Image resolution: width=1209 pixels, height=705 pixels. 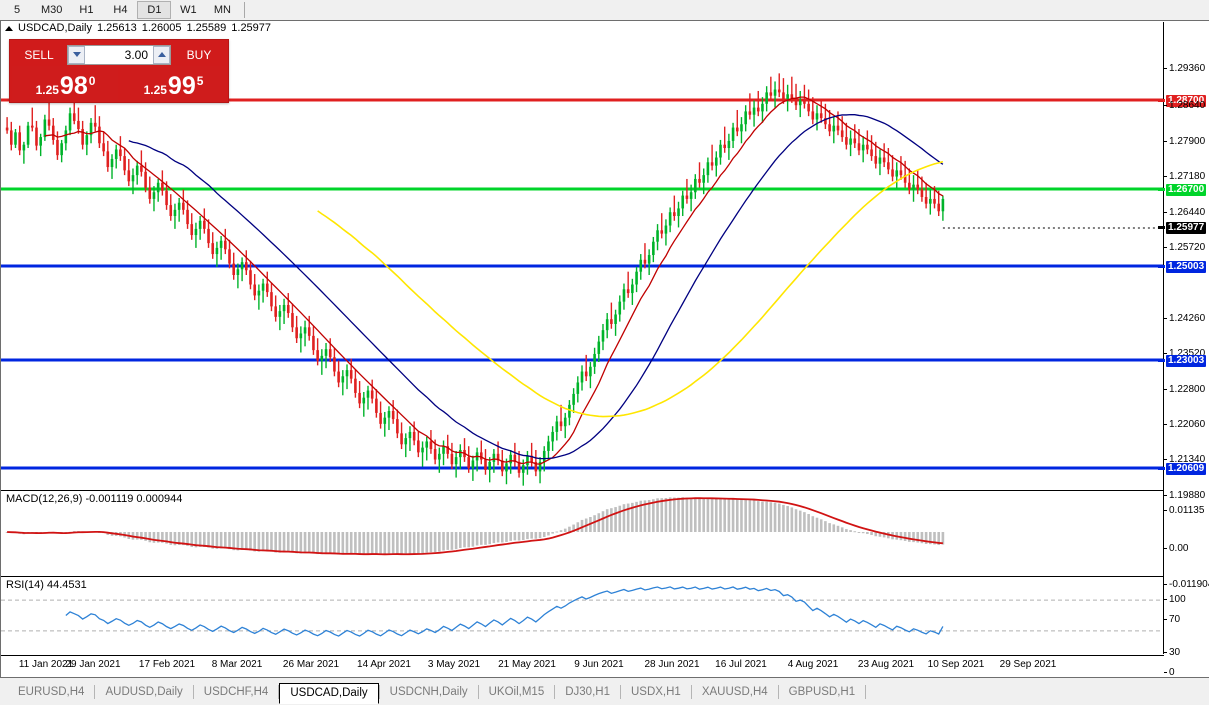 I want to click on chart-tab-xauusd-h4: XAUUSD,H4, so click(x=734, y=692).